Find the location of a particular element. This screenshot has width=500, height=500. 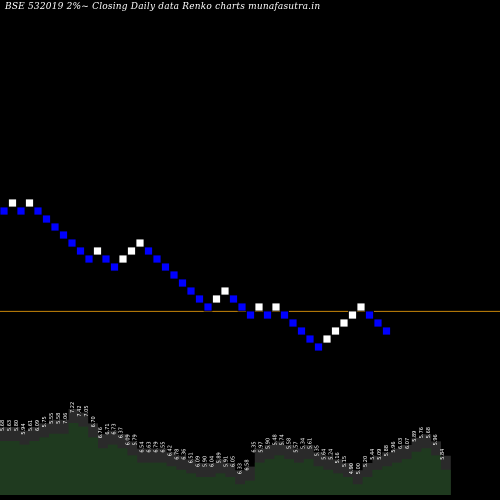

price-label: 6.35 is located at coordinates (254, 446).